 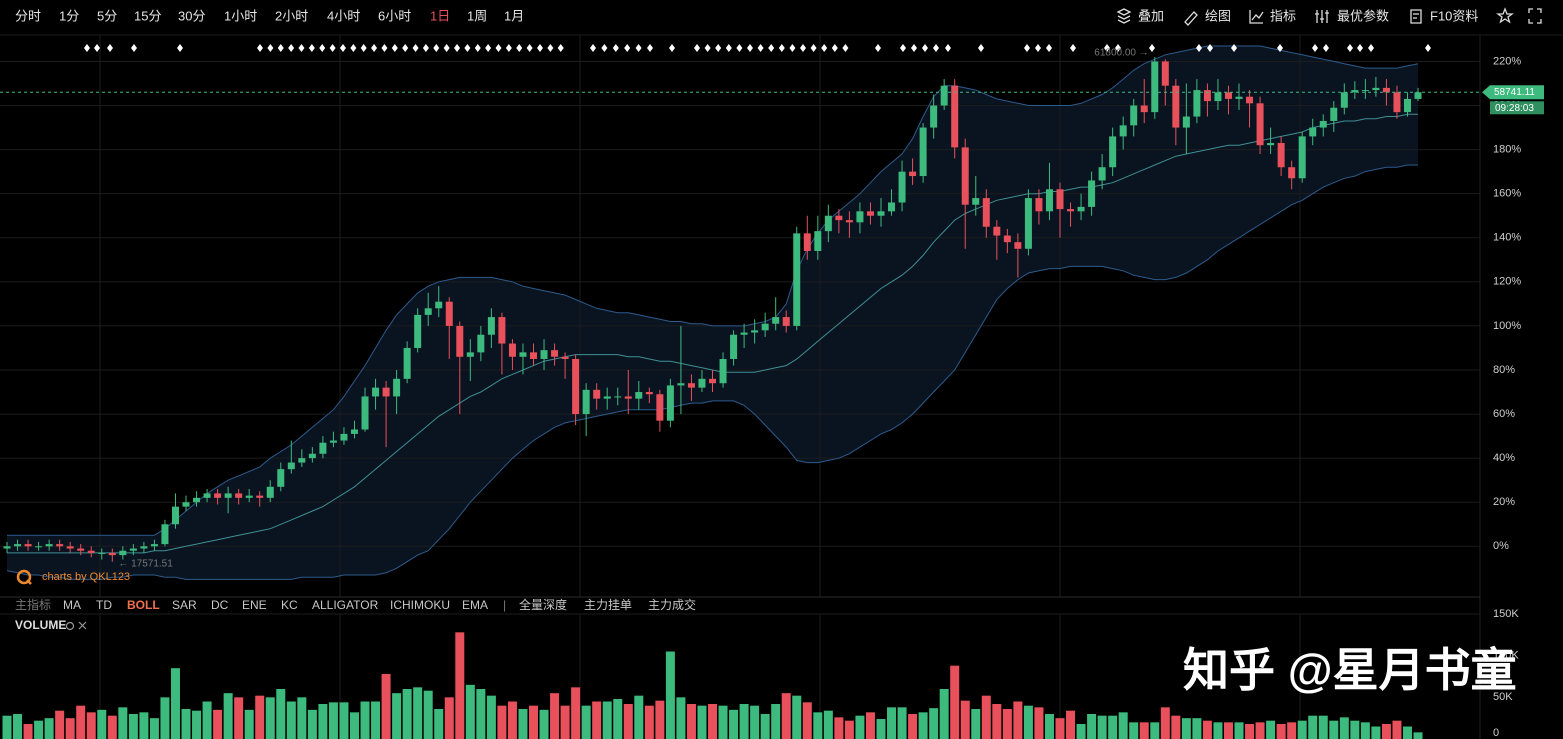 What do you see at coordinates (608, 605) in the screenshot?
I see `depth-option: 主力挂单` at bounding box center [608, 605].